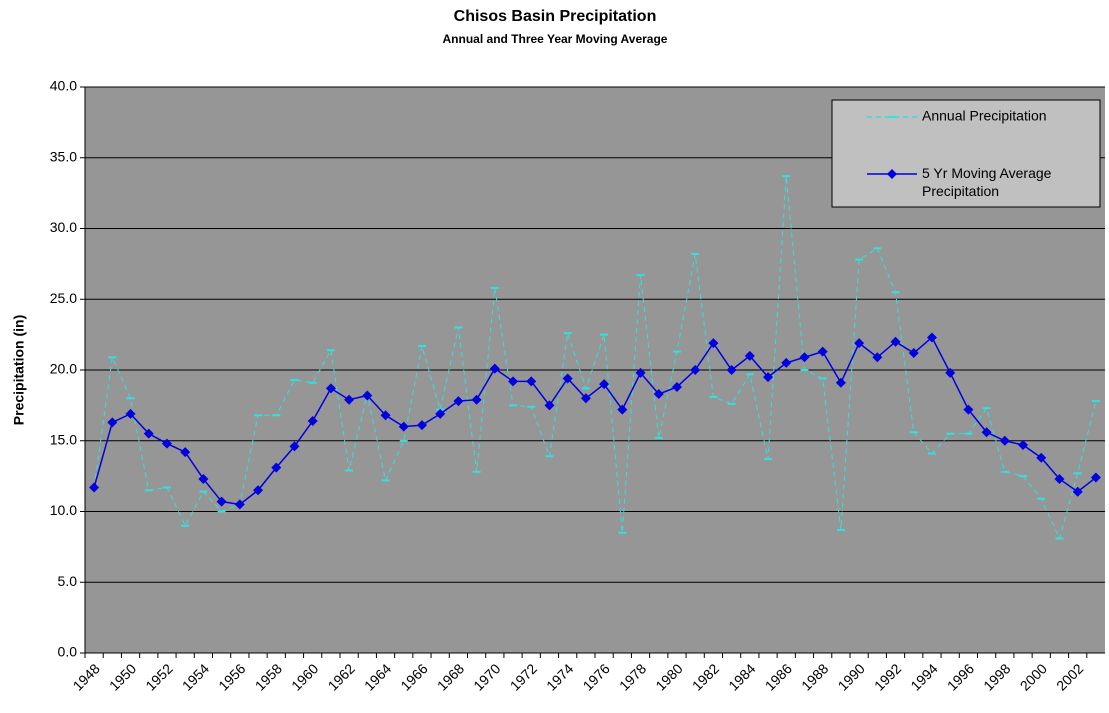  I want to click on x-tick-label: 1952, so click(158, 676).